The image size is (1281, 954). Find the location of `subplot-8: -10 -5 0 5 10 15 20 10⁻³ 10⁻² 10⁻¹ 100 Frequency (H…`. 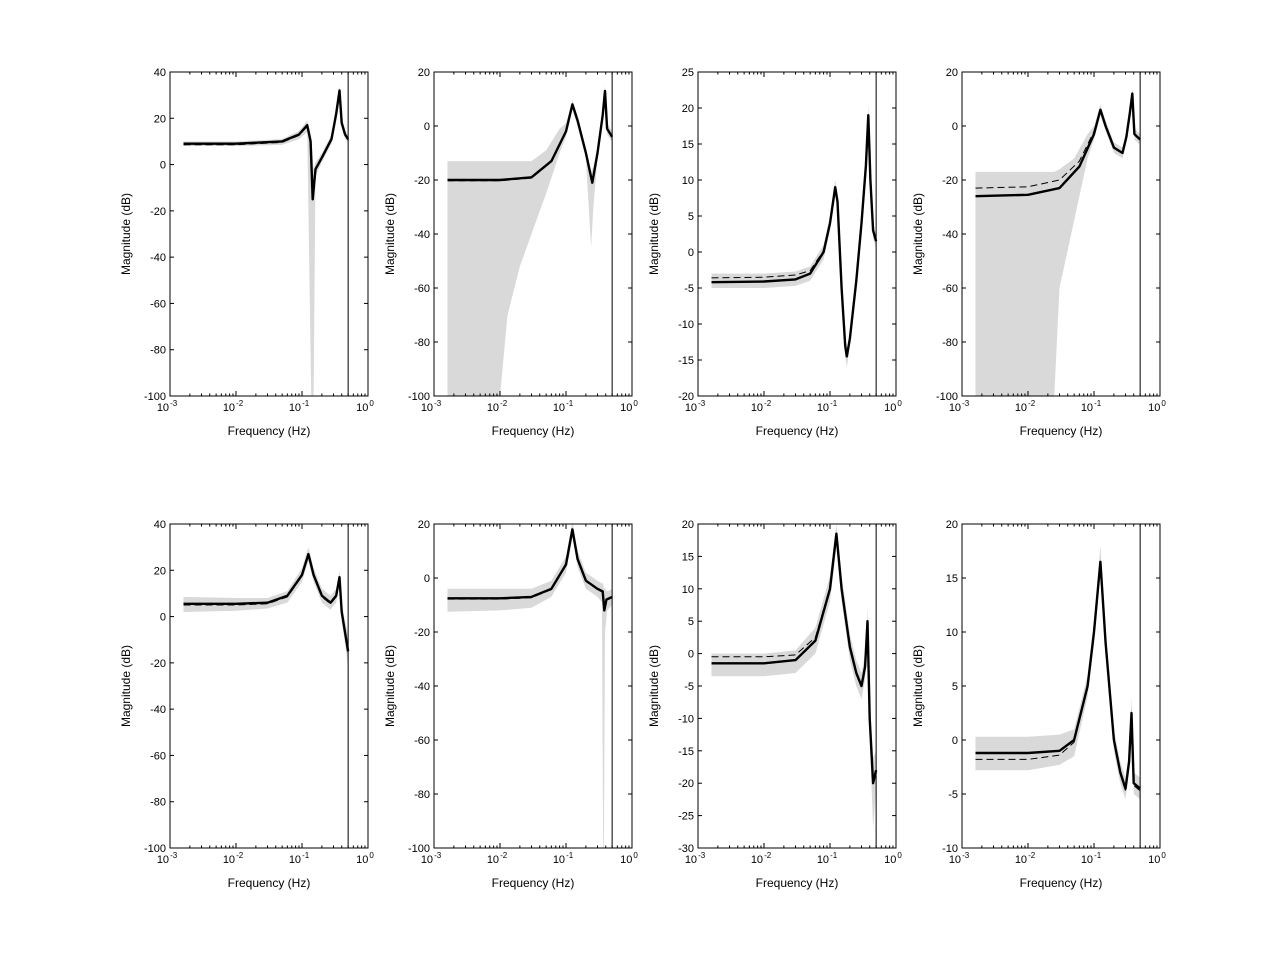

subplot-8: -10 -5 0 5 10 15 20 10⁻³ 10⁻² 10⁻¹ 100 Frequency (H… is located at coordinates (1038, 704).